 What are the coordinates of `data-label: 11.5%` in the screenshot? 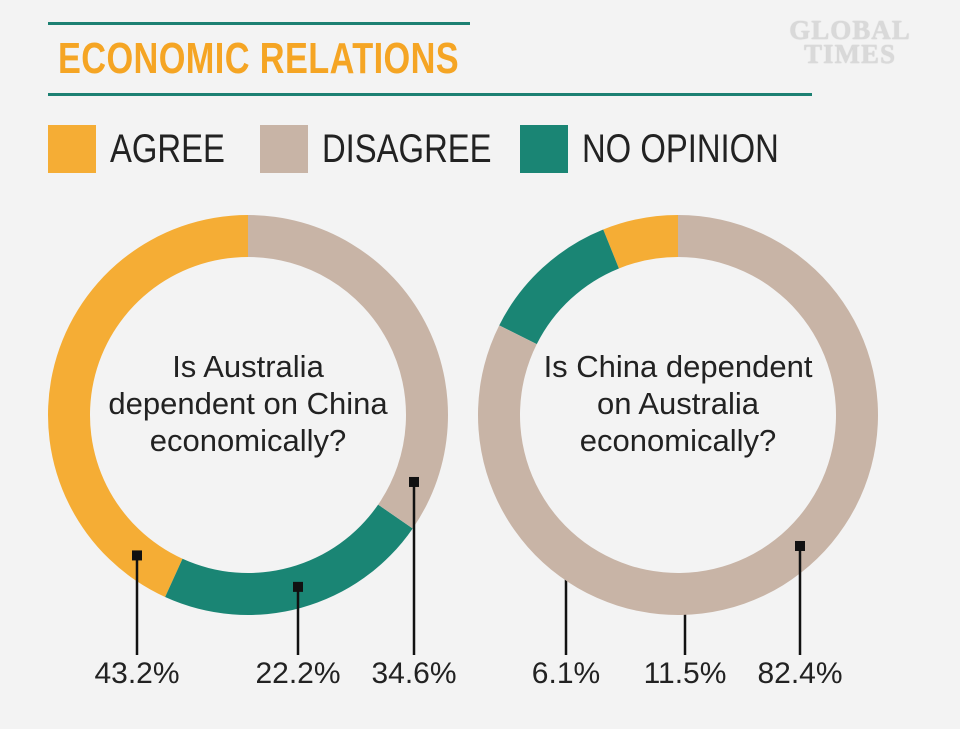 It's located at (685, 673).